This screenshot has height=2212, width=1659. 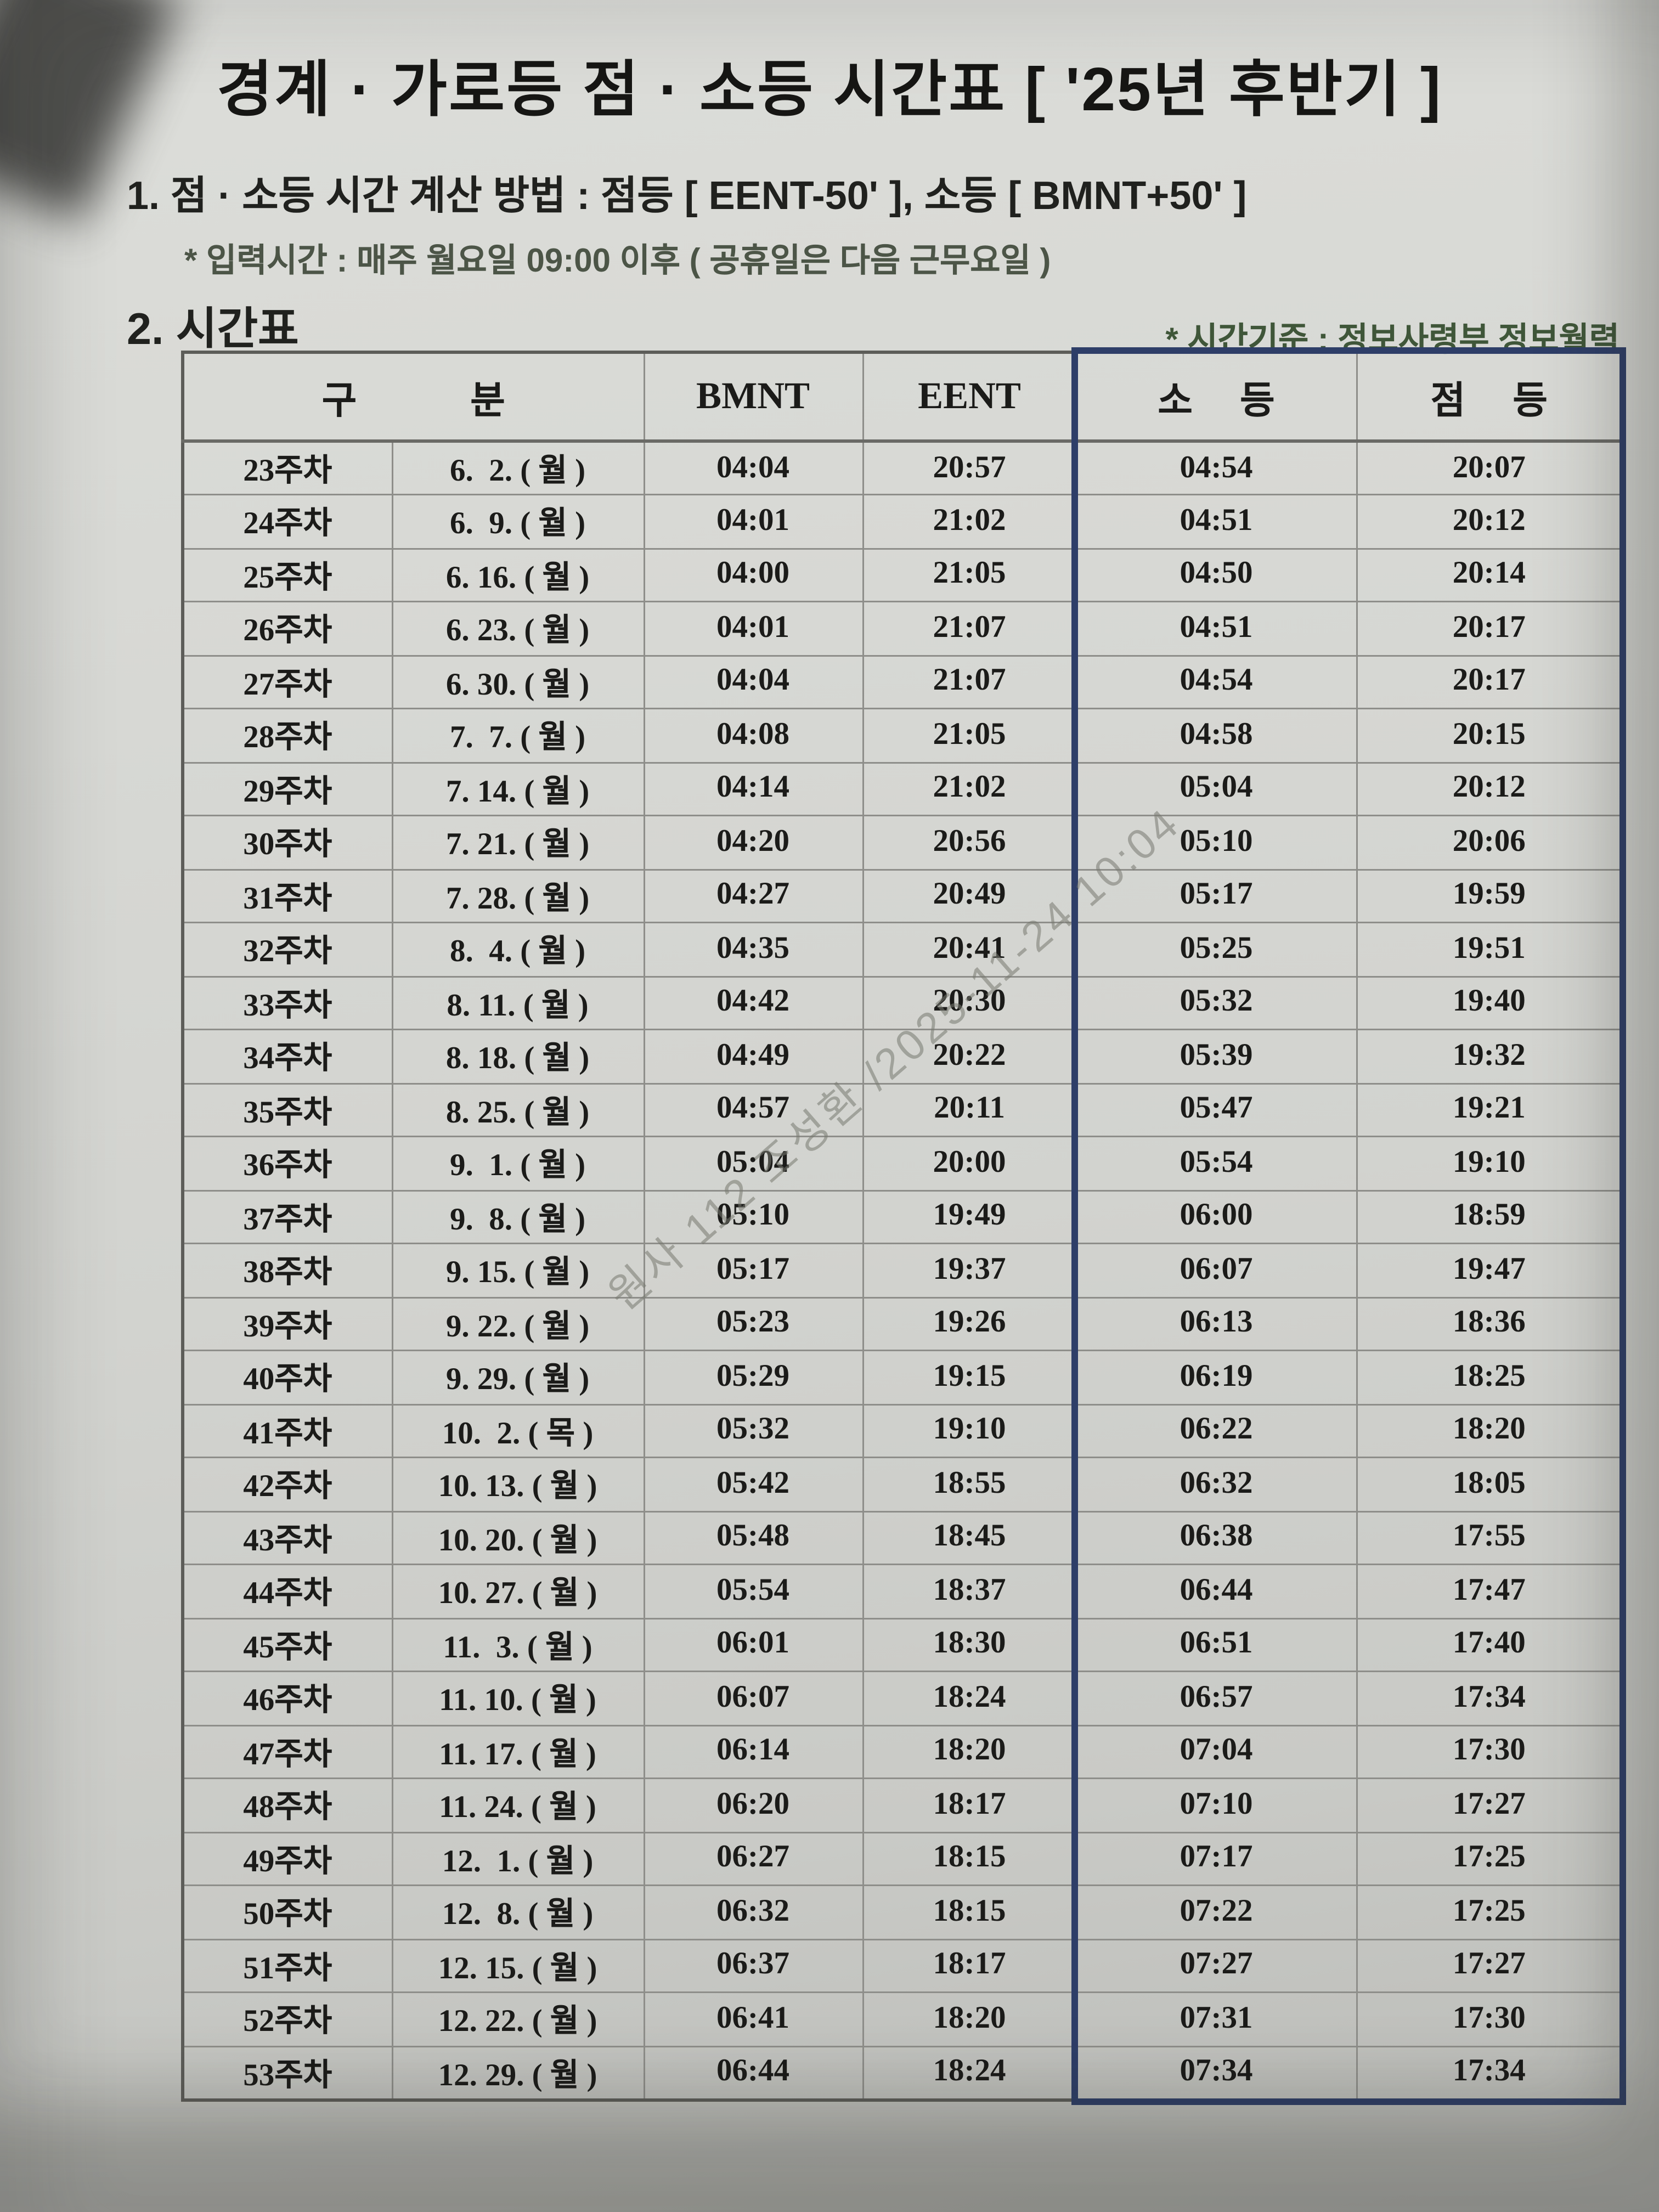 I want to click on cell-week: 51주차, so click(x=288, y=1965).